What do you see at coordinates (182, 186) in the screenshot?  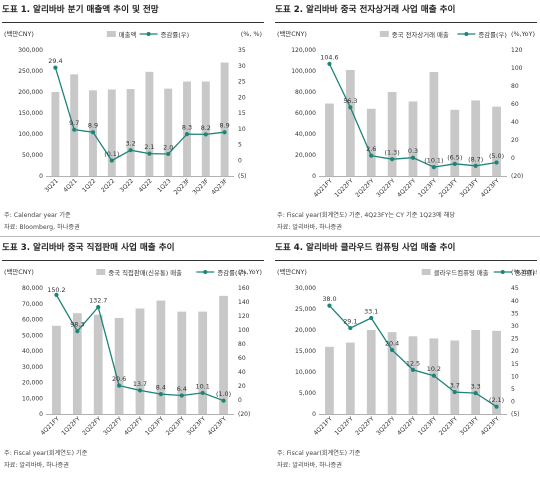 I see `x-tick-label: 2Q23F` at bounding box center [182, 186].